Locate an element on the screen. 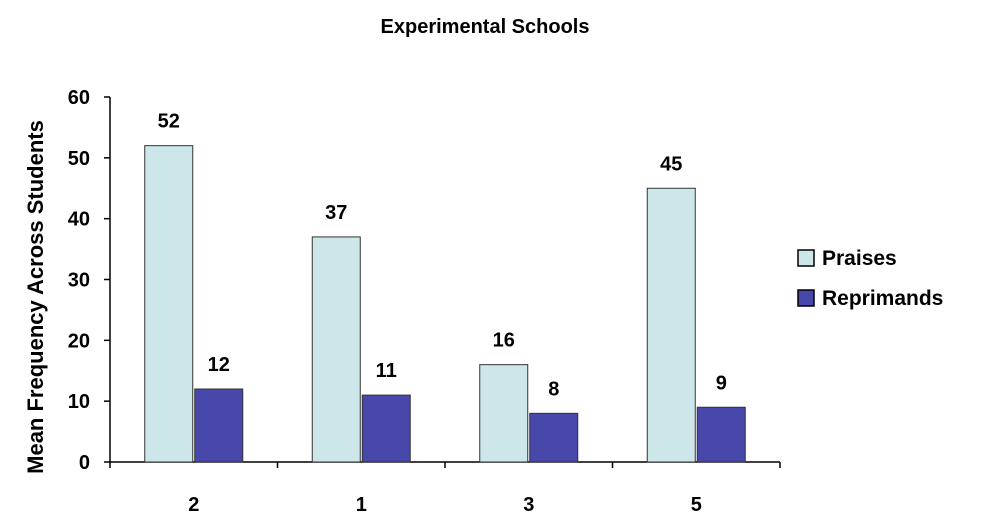  data-label: 37 is located at coordinates (336, 213).